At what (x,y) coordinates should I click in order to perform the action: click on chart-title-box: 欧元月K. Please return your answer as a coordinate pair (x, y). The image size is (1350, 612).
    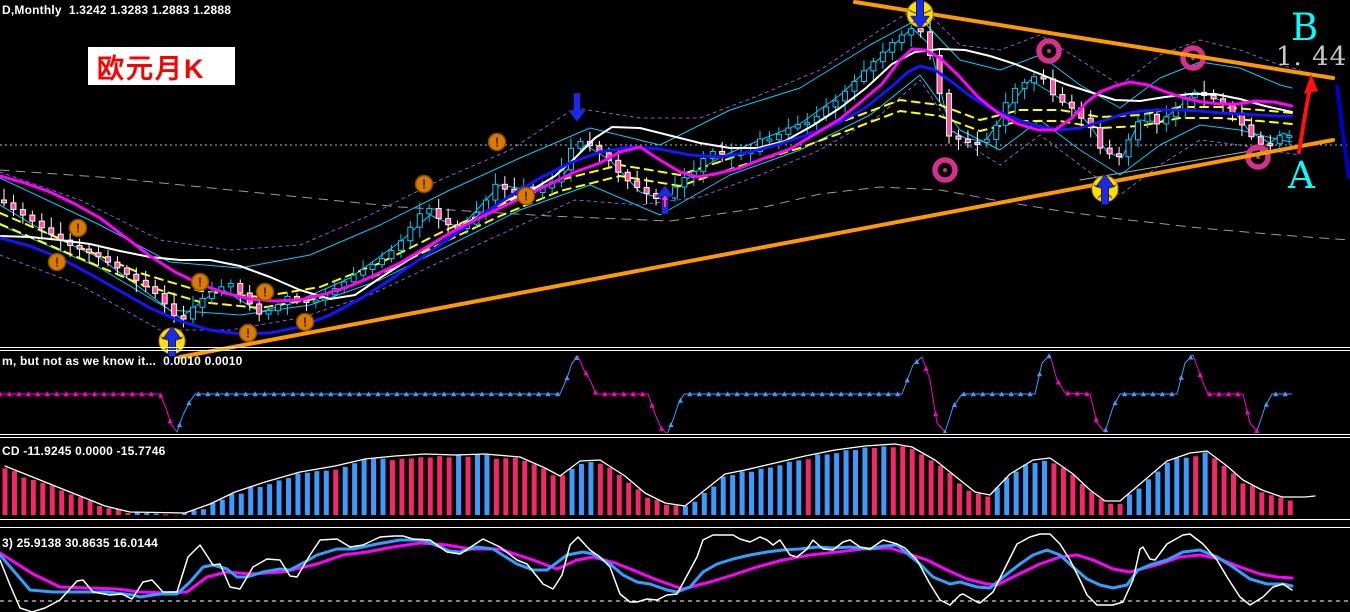
    Looking at the image, I should click on (161, 66).